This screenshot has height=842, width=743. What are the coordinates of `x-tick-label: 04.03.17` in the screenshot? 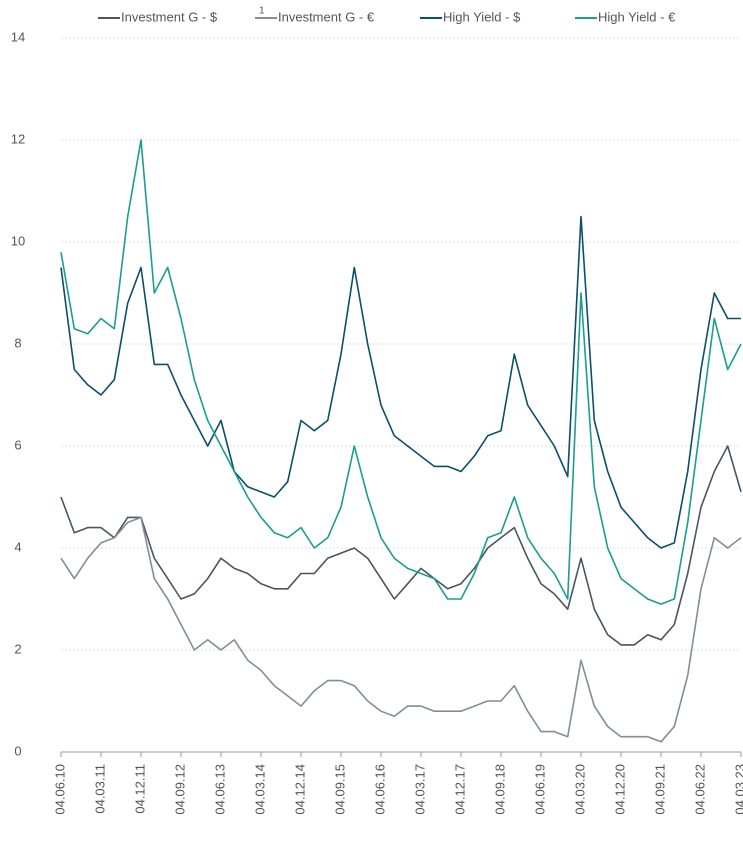 It's located at (419, 789).